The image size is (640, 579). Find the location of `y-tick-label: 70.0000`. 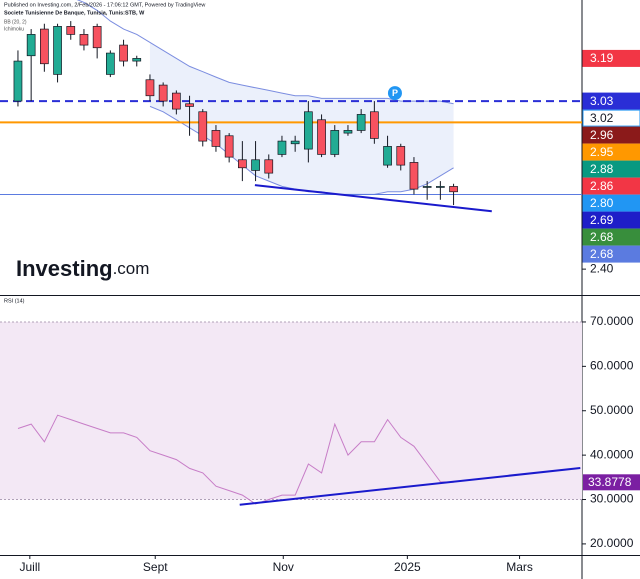

y-tick-label: 70.0000 is located at coordinates (612, 321).